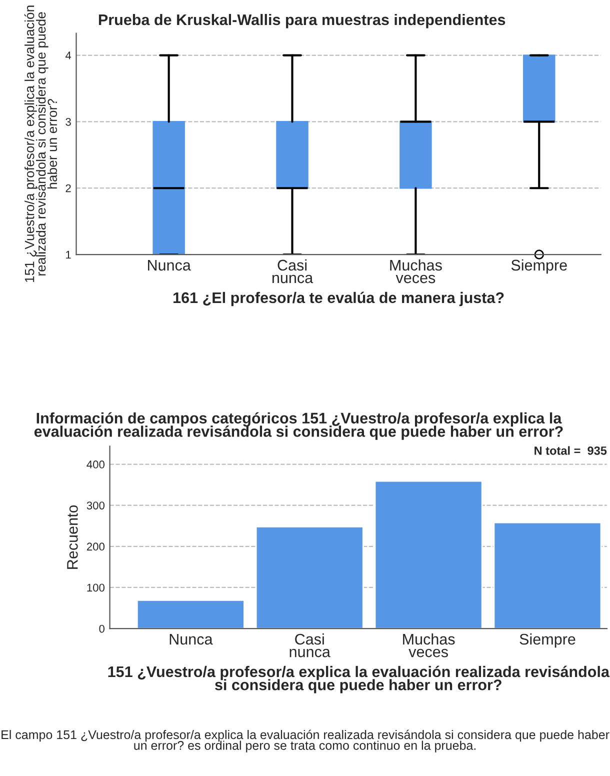 Image resolution: width=610 pixels, height=776 pixels. What do you see at coordinates (96, 588) in the screenshot?
I see `y-tick-label: 100` at bounding box center [96, 588].